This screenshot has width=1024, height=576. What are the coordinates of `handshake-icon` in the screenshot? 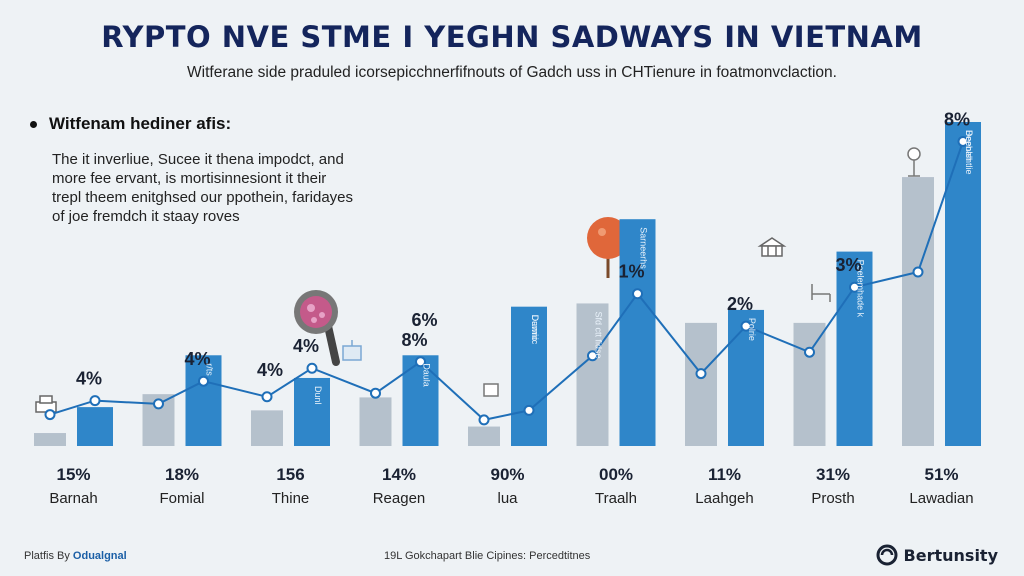 It's located at (491, 390).